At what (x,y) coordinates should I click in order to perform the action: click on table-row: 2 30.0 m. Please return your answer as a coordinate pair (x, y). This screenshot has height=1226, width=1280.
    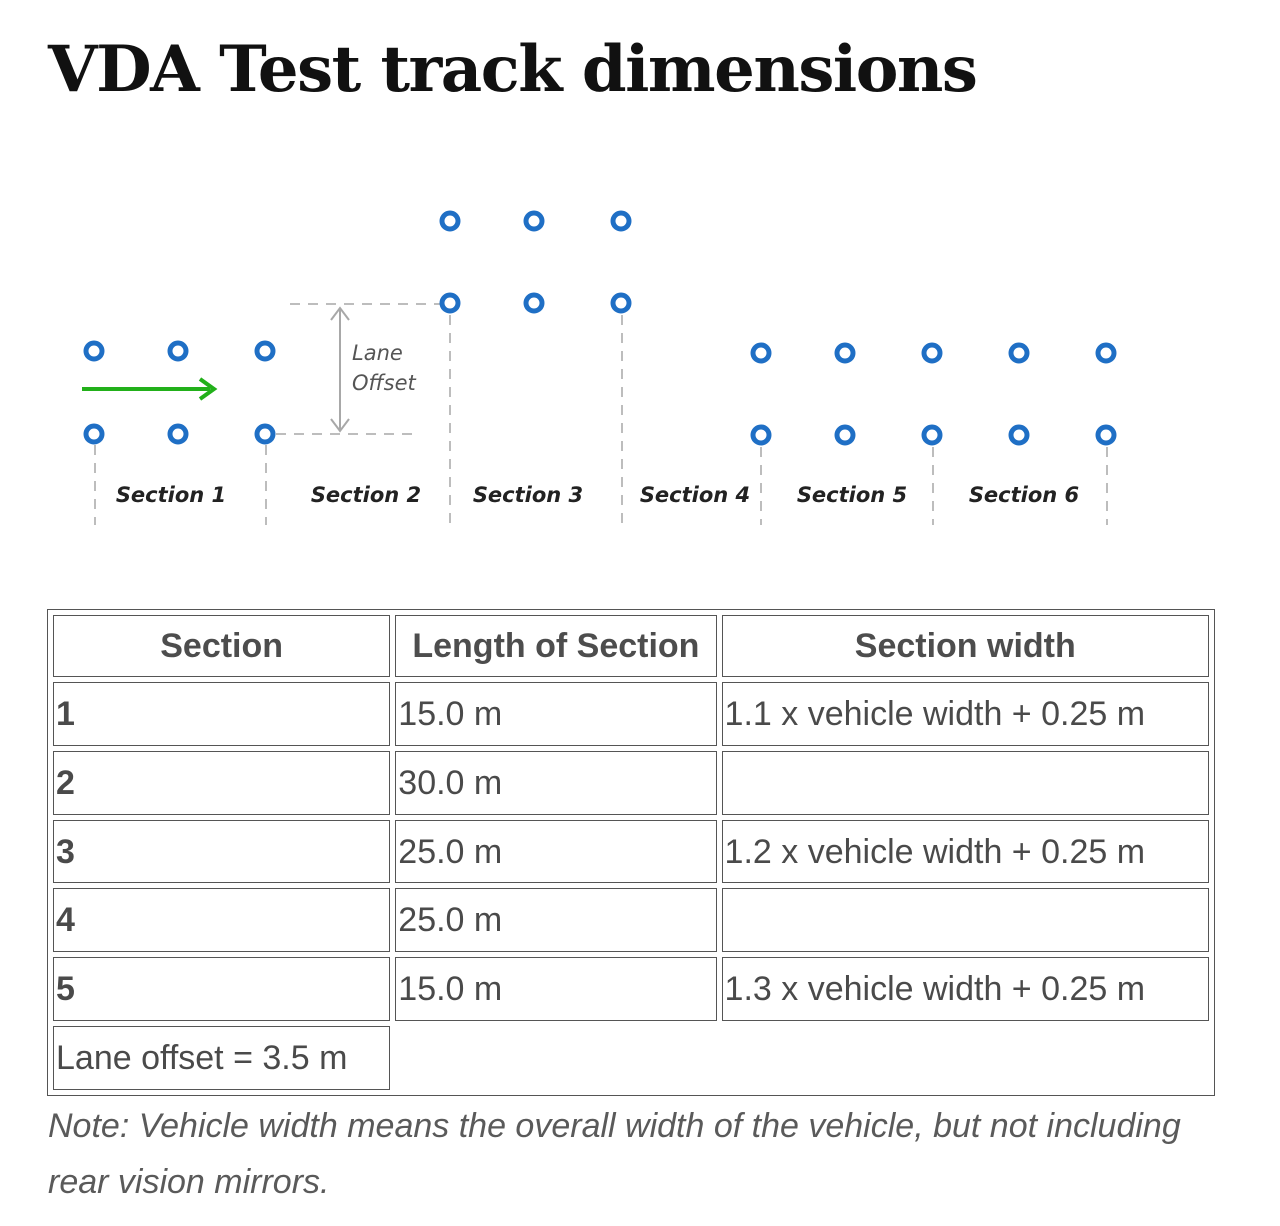
    Looking at the image, I should click on (631, 782).